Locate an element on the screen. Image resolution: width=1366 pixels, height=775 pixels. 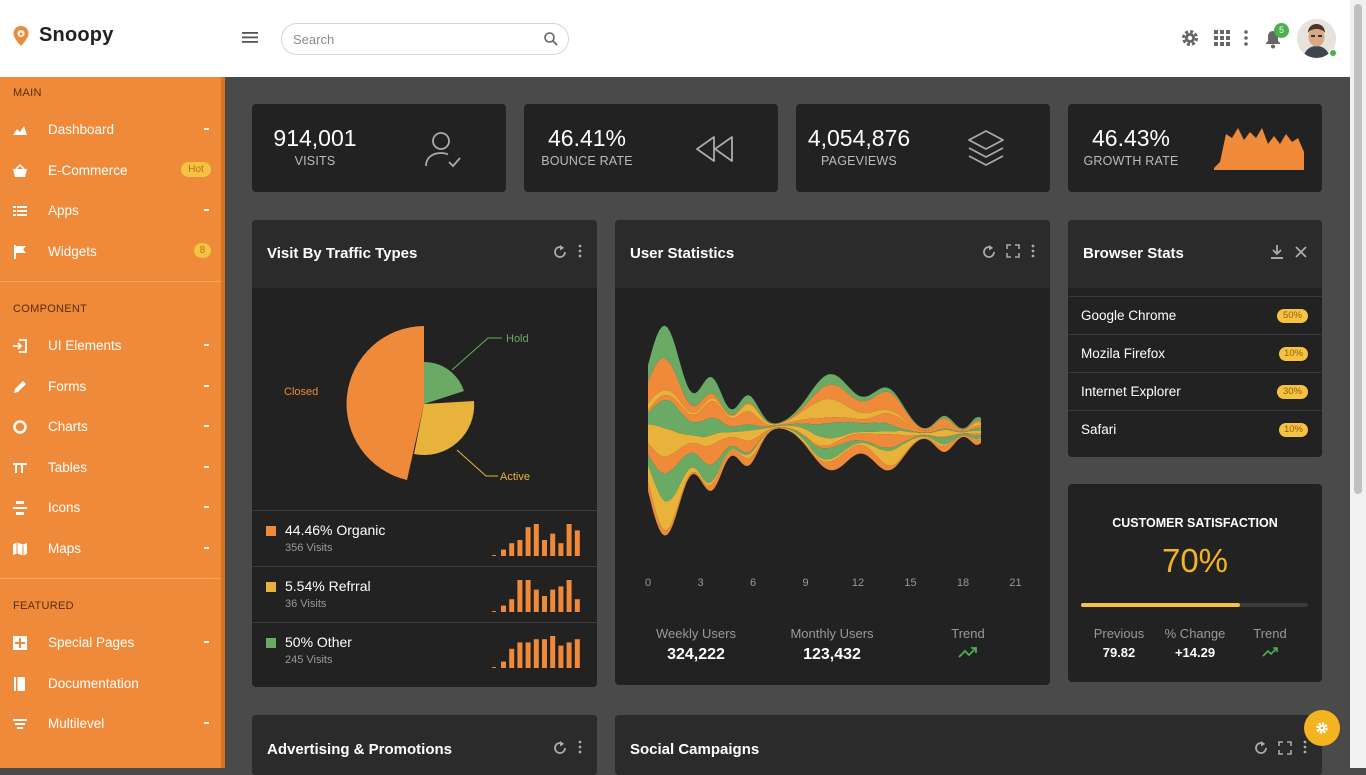
sidebar-item-special-pages: Special Pages is located at coordinates (110, 643).